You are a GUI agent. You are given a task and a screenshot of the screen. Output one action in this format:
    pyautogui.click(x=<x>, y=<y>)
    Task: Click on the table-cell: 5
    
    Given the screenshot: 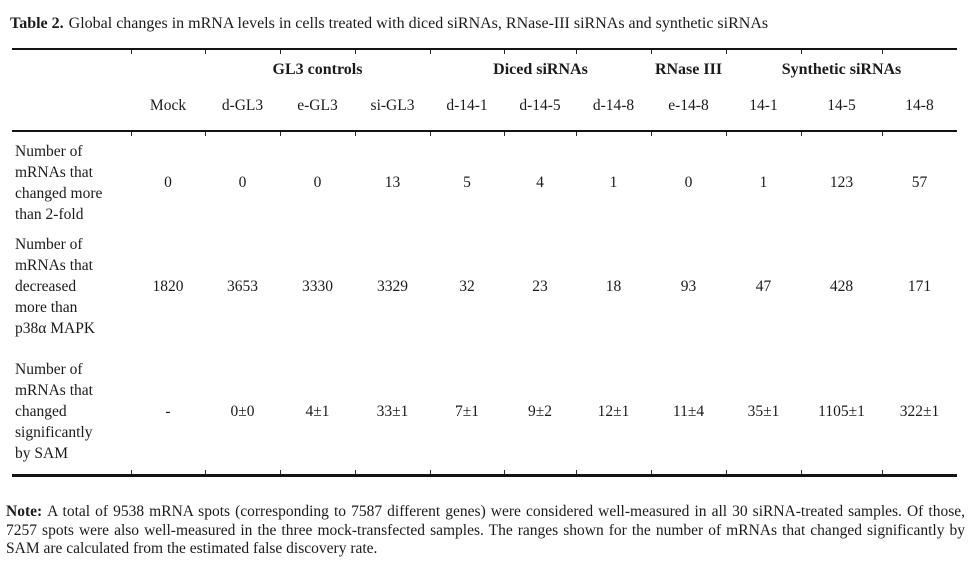 What is the action you would take?
    pyautogui.click(x=467, y=182)
    